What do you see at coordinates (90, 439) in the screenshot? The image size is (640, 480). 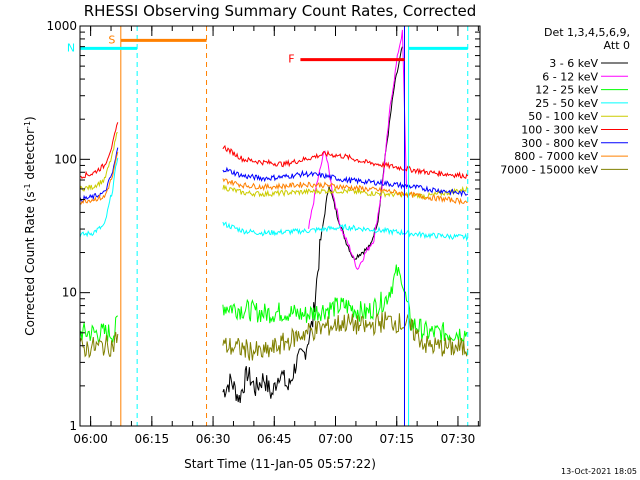 I see `x-tick-label: 06:00` at bounding box center [90, 439].